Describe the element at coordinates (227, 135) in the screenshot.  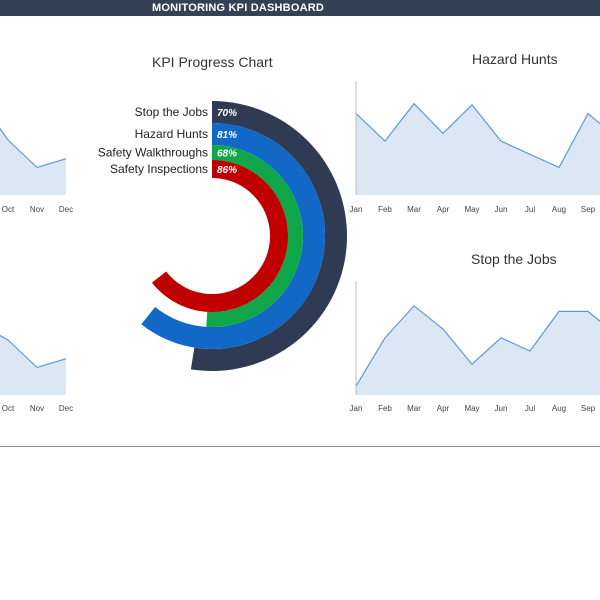
I see `kpi-value-hazard-hunts: 81%` at that location.